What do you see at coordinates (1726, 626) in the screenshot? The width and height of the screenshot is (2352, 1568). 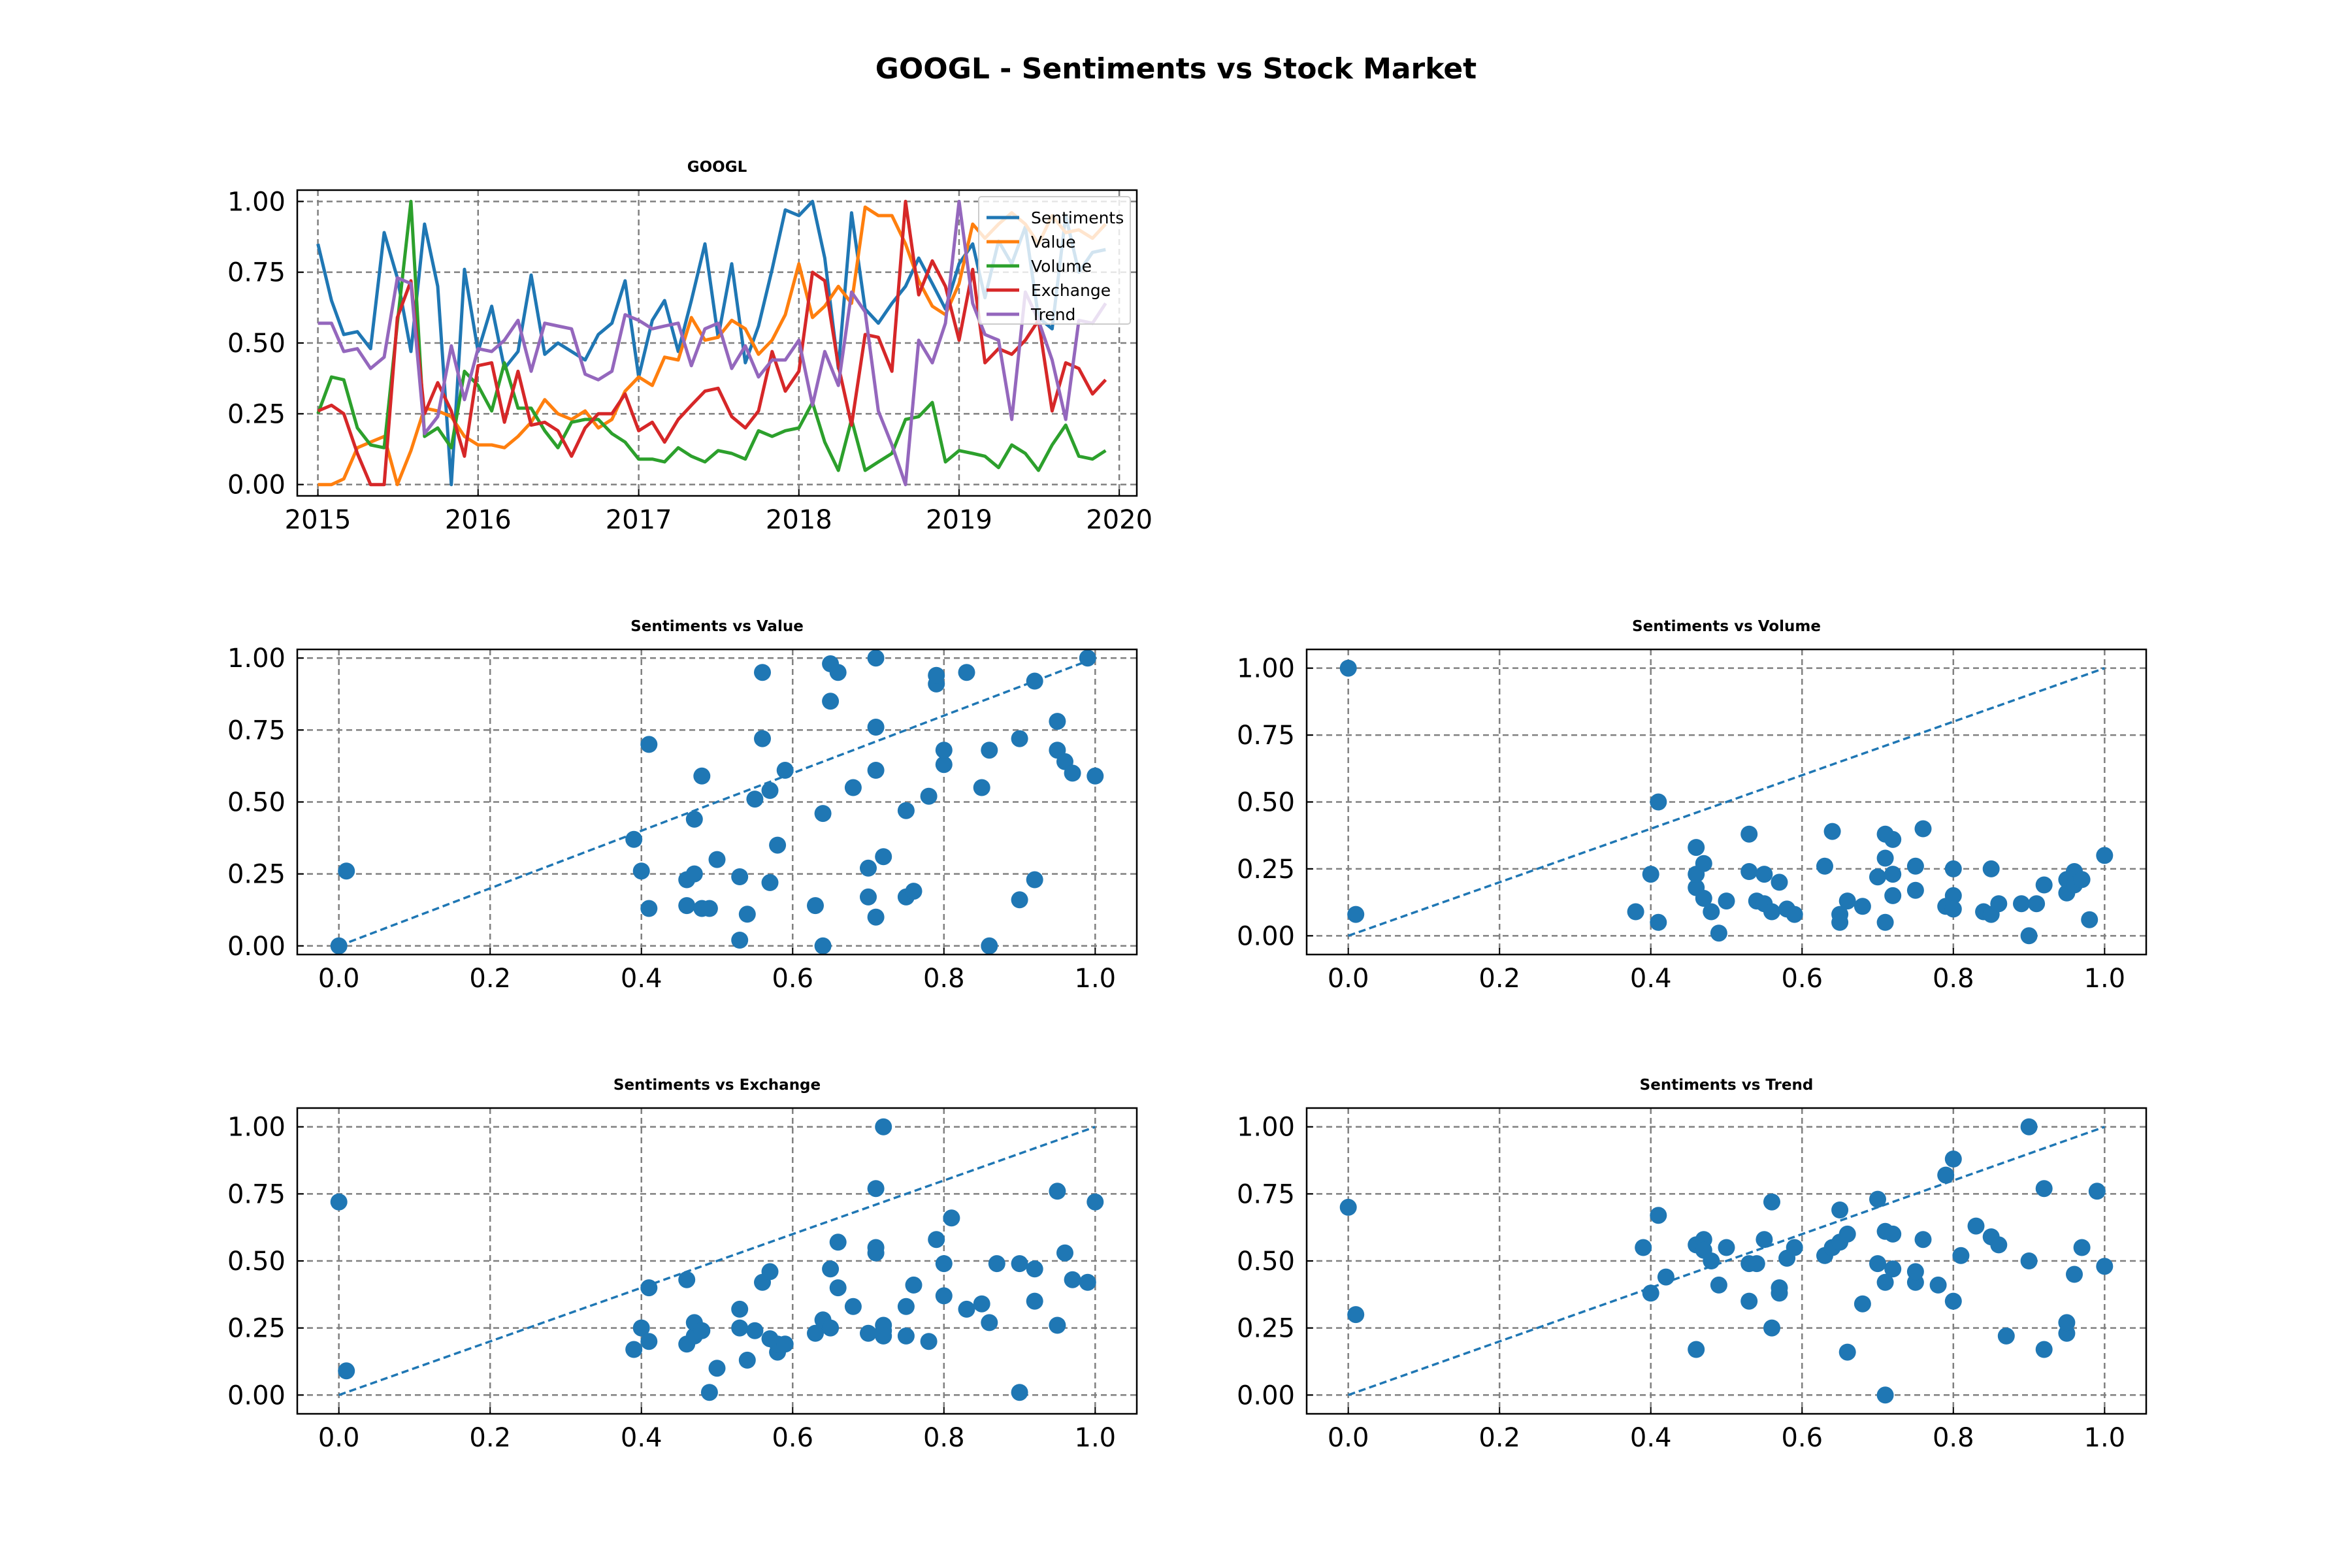 I see `sentiments-vs-volume-title: Sentiments vs Volume` at bounding box center [1726, 626].